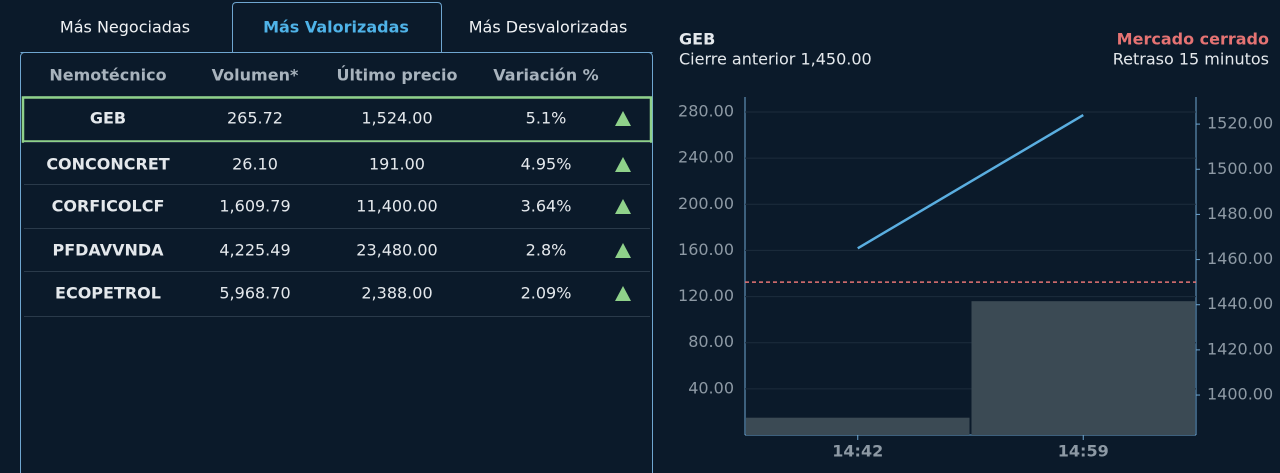 Image resolution: width=1280 pixels, height=473 pixels. Describe the element at coordinates (1240, 168) in the screenshot. I see `y2-tick-label: 1500.00` at that location.